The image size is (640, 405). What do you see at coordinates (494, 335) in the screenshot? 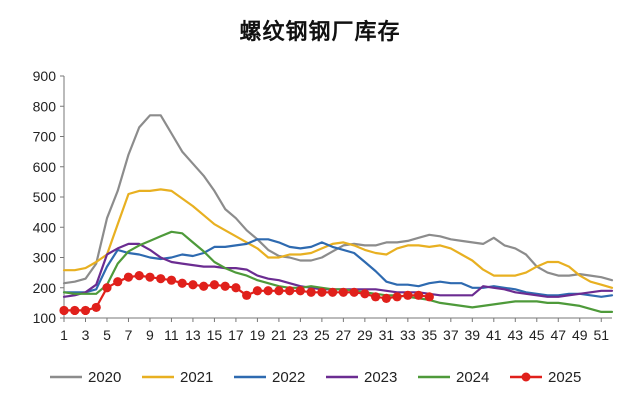
I see `x-tick-label: 41` at bounding box center [494, 335].